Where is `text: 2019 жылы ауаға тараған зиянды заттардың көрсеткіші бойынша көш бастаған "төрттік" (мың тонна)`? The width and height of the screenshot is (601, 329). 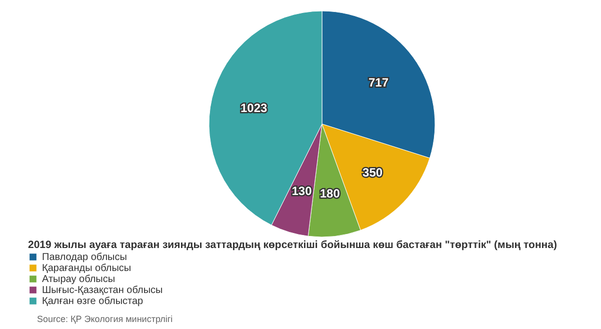 text: 2019 жылы ауаға тараған зиянды заттардың көрсеткіші бойынша көш бастаған "төрттік" (мың тонна) is located at coordinates (292, 245).